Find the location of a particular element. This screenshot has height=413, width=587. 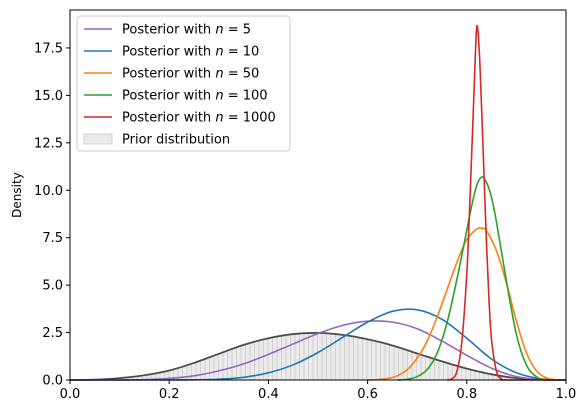

legend-label-3: Posterior with n = 100 is located at coordinates (195, 96).